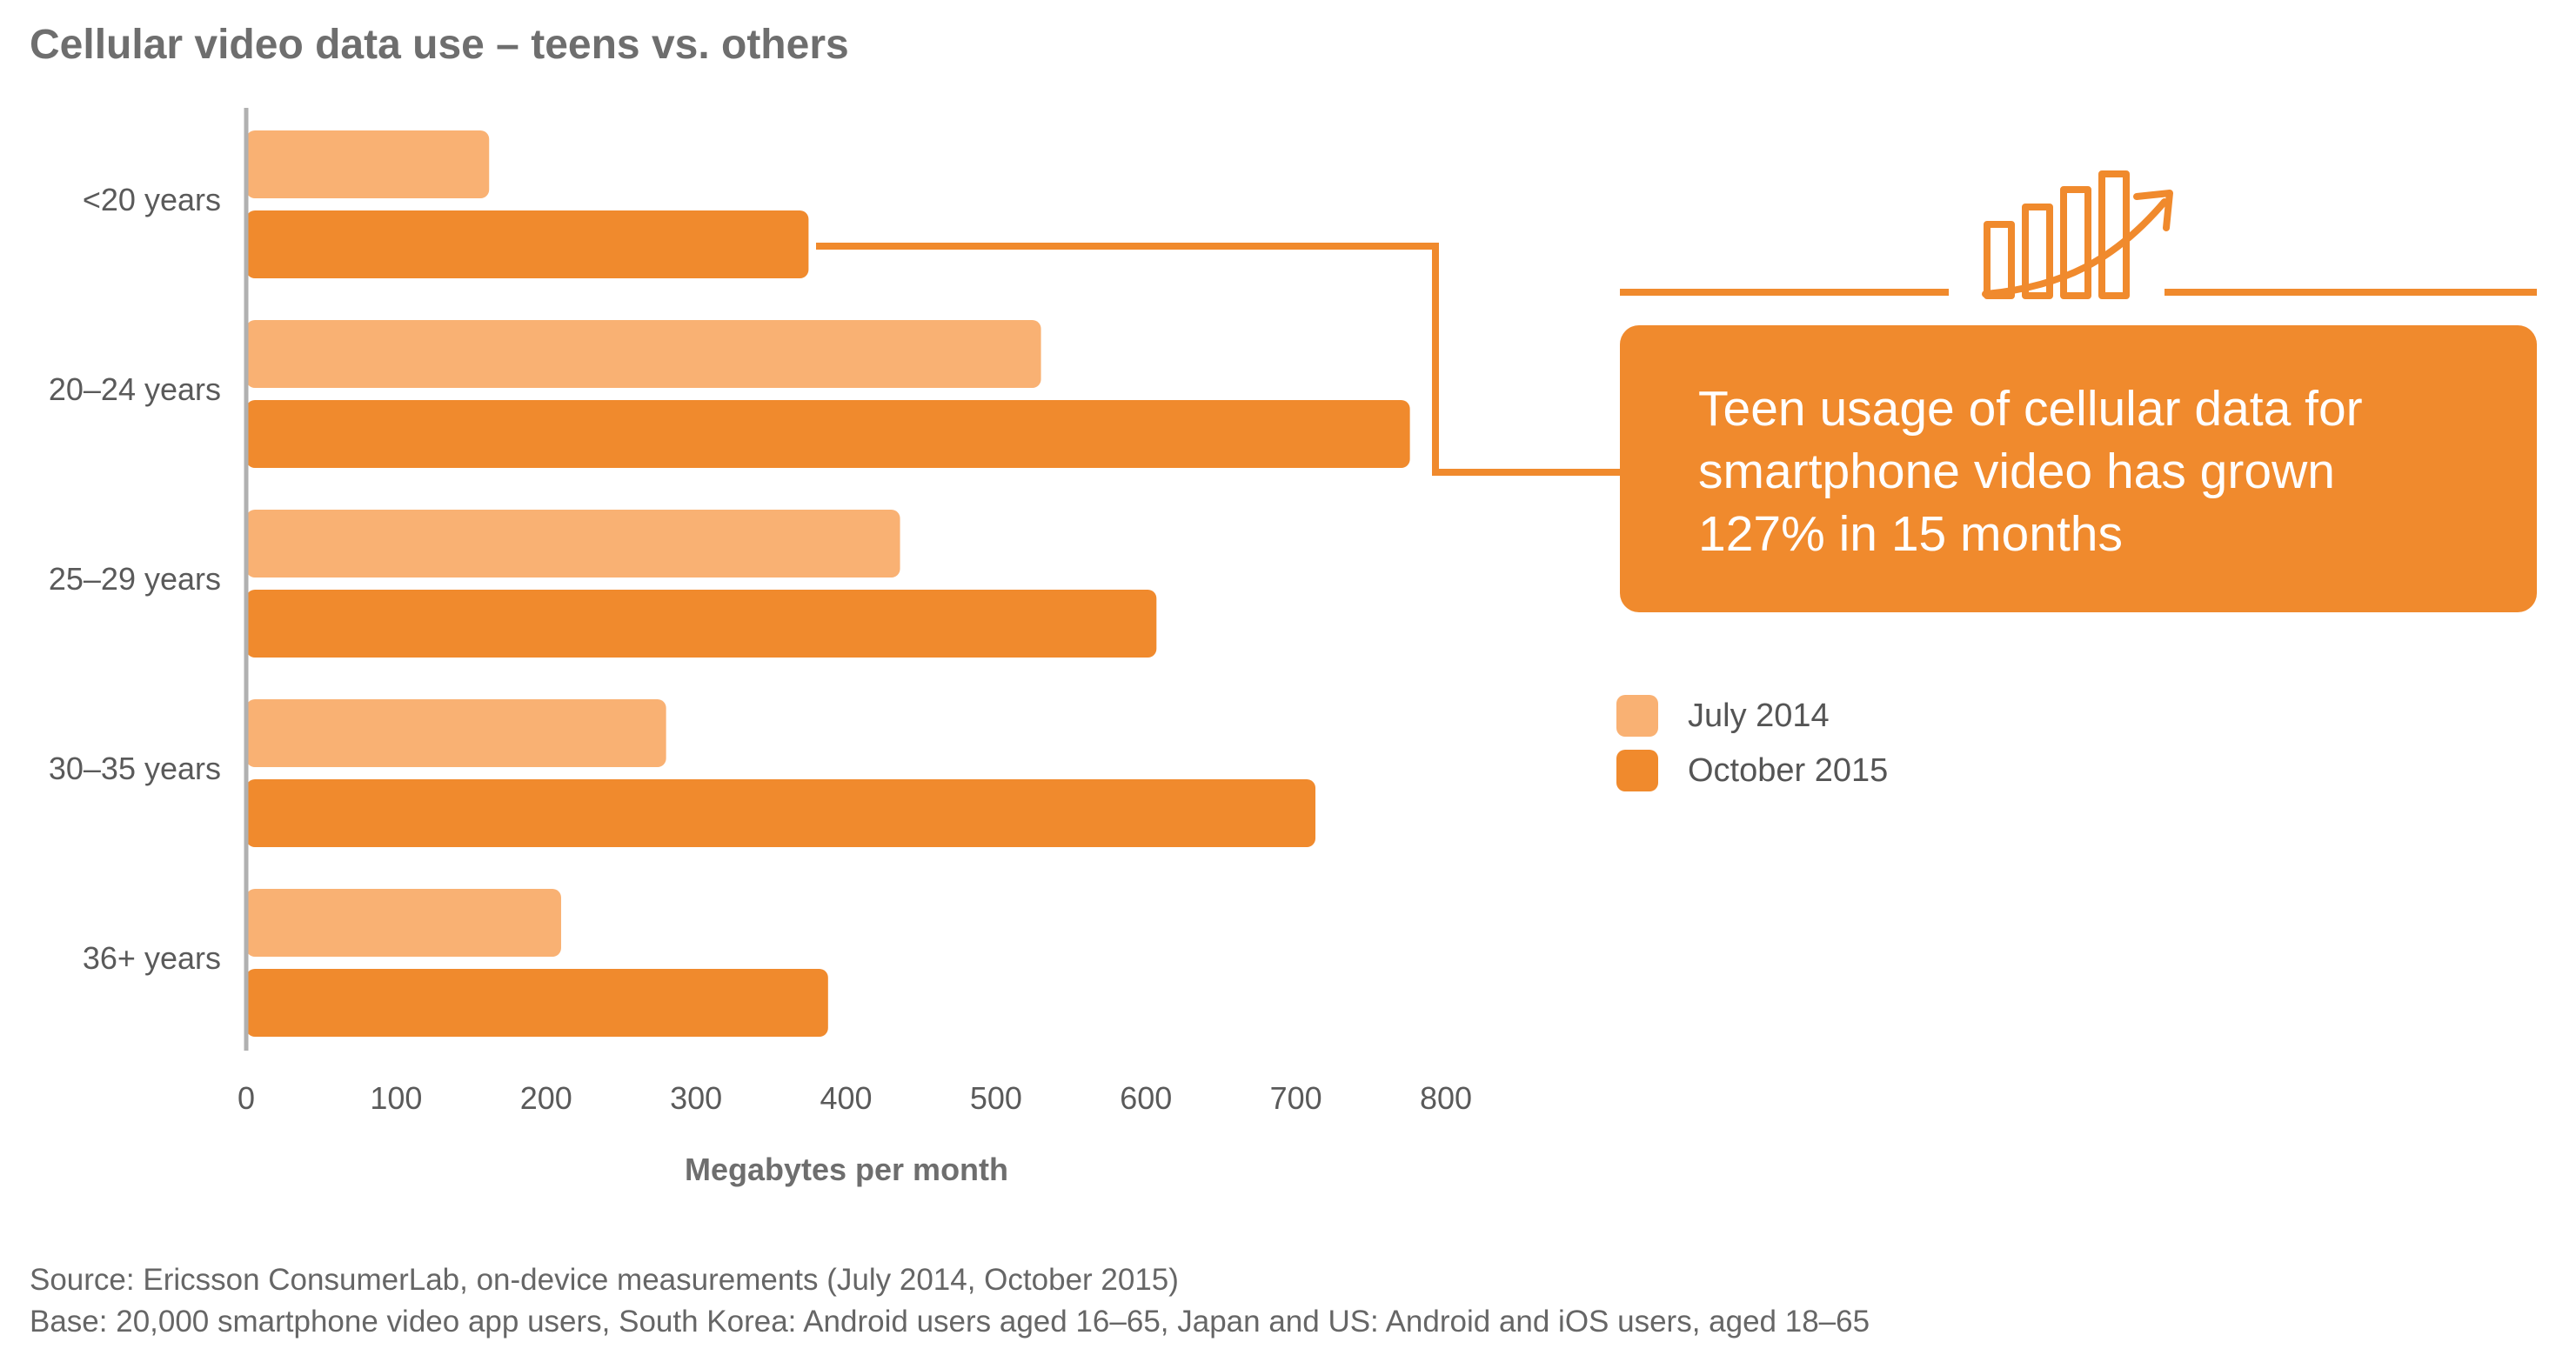 This screenshot has width=2576, height=1362. What do you see at coordinates (135, 768) in the screenshot?
I see `category-label: 30–35 years` at bounding box center [135, 768].